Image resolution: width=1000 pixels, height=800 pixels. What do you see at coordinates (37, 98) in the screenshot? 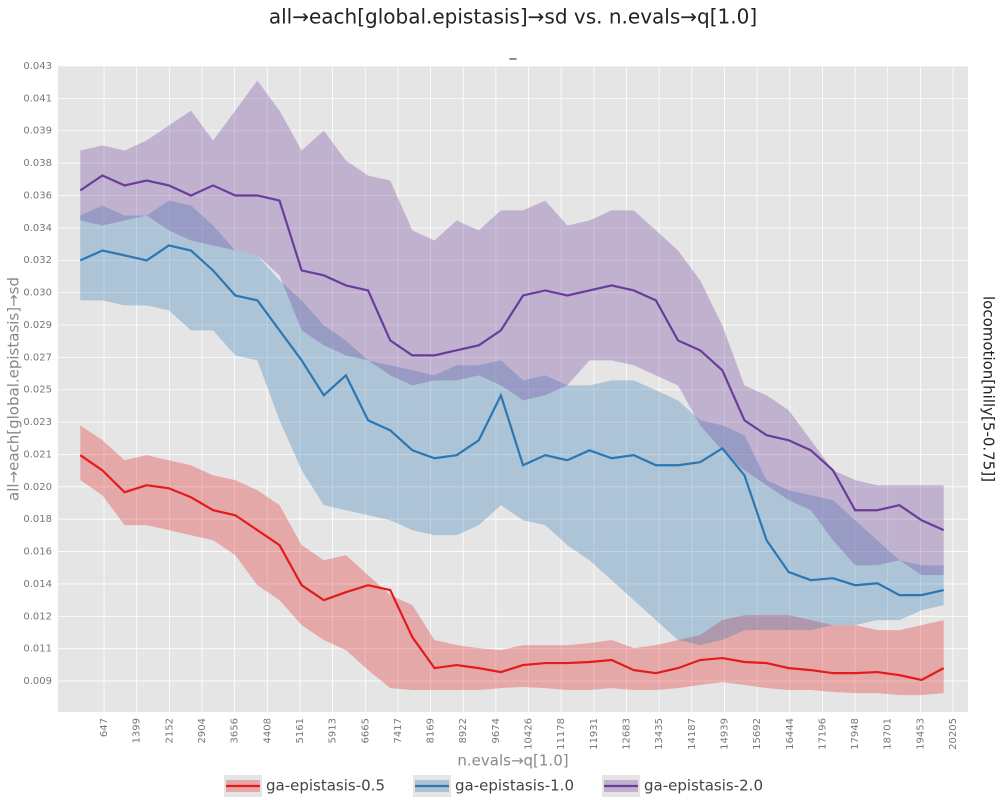
I see `y-tick-label: 0.041` at bounding box center [37, 98].